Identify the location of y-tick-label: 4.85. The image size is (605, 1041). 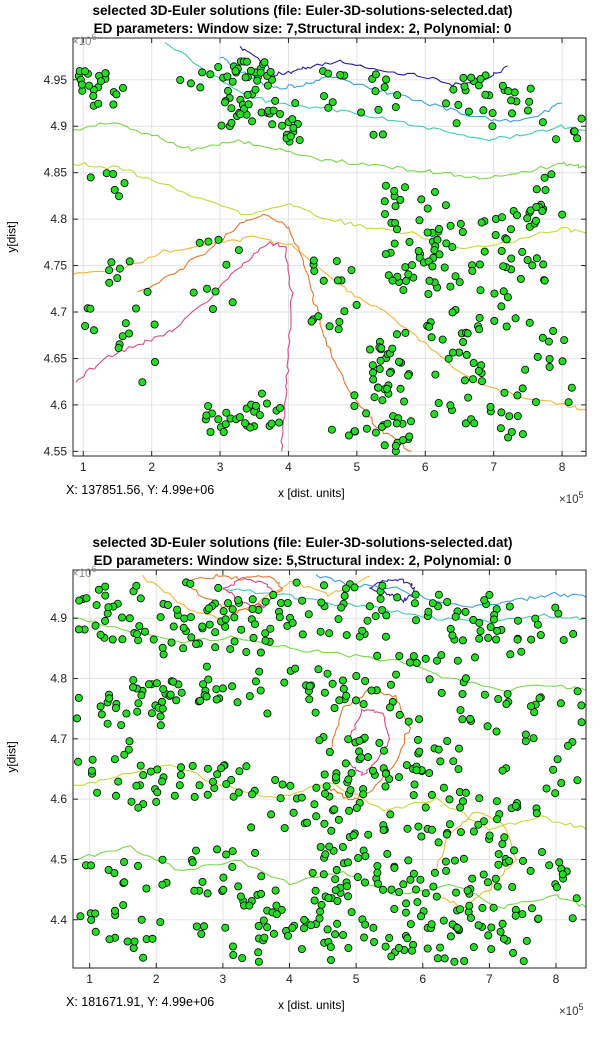
(56, 173).